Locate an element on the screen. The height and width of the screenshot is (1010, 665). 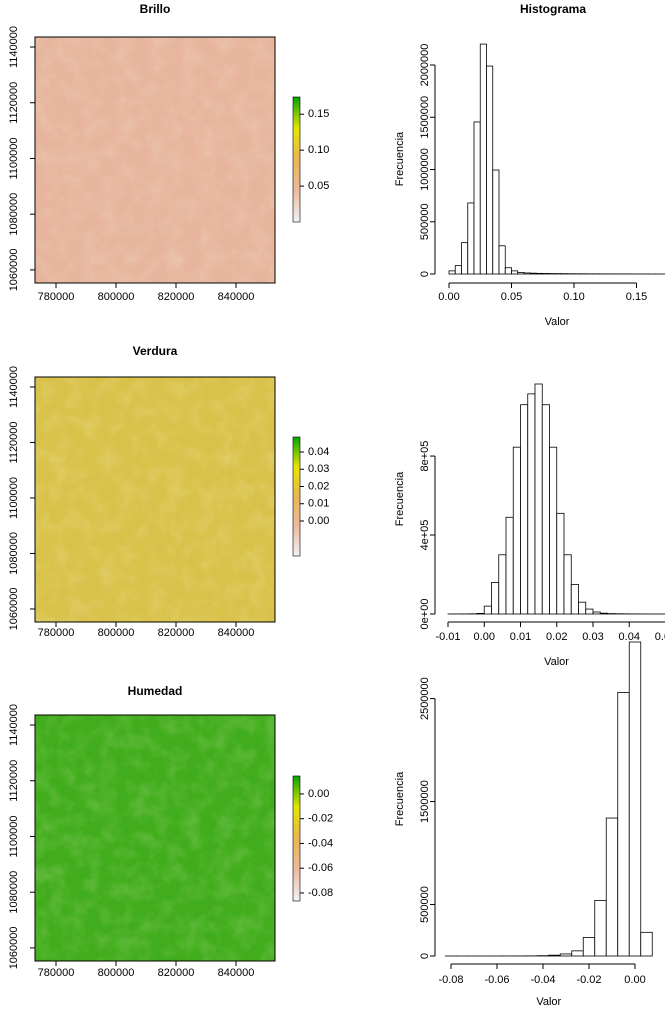
colorbar-tick-label: 0.00 is located at coordinates (318, 521).